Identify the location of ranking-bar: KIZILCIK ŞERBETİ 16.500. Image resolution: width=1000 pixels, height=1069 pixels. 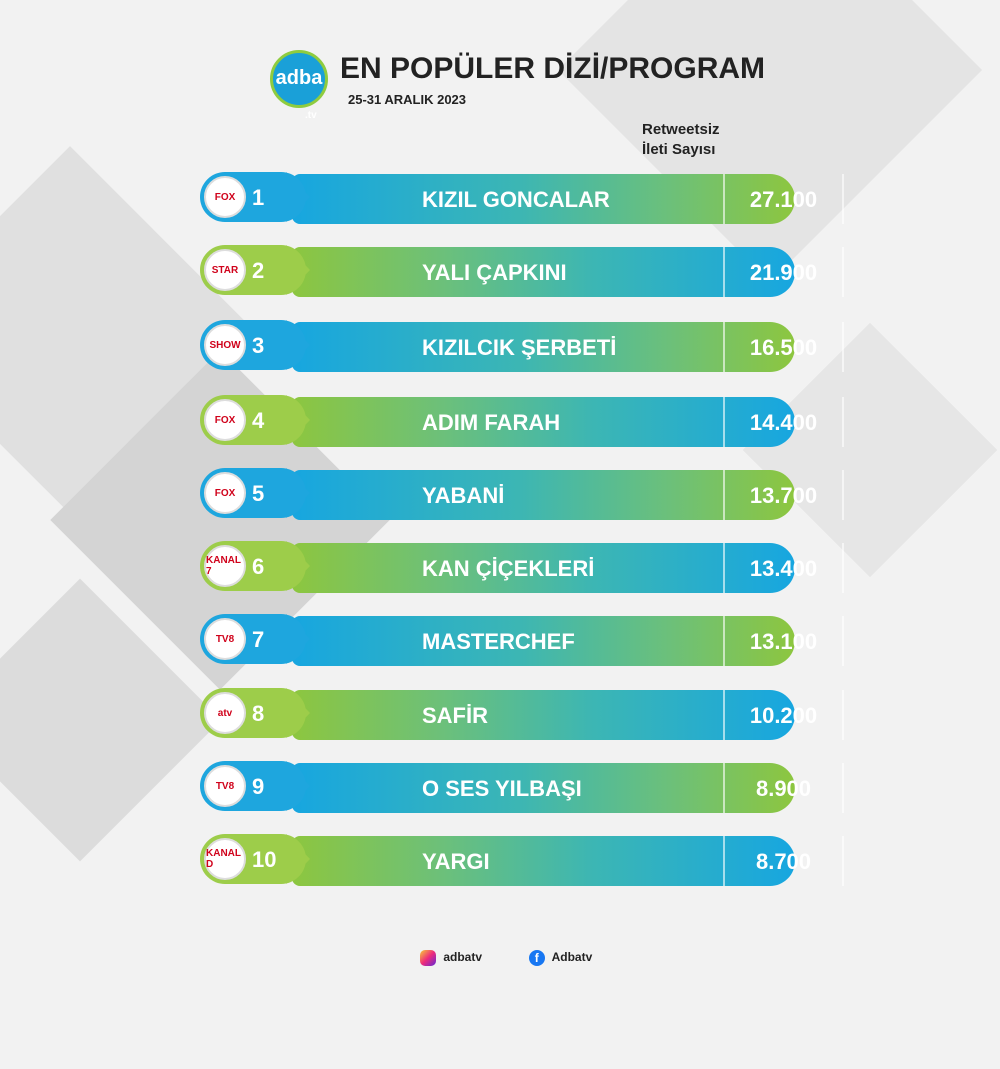
(568, 347).